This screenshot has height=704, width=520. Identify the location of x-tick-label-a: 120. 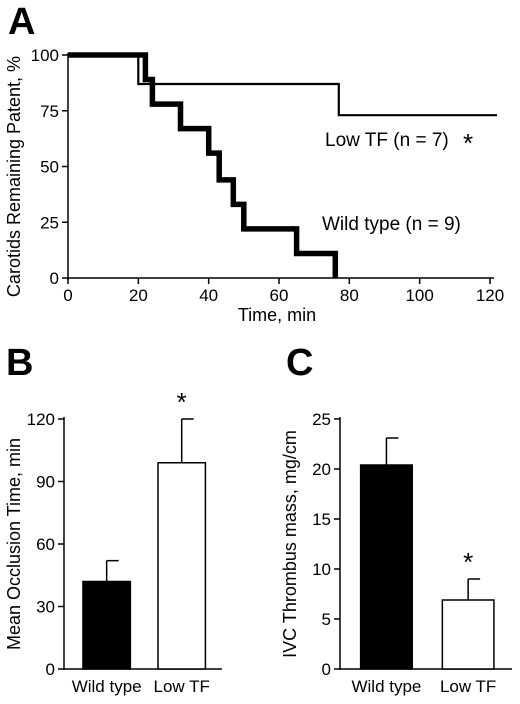
(490, 295).